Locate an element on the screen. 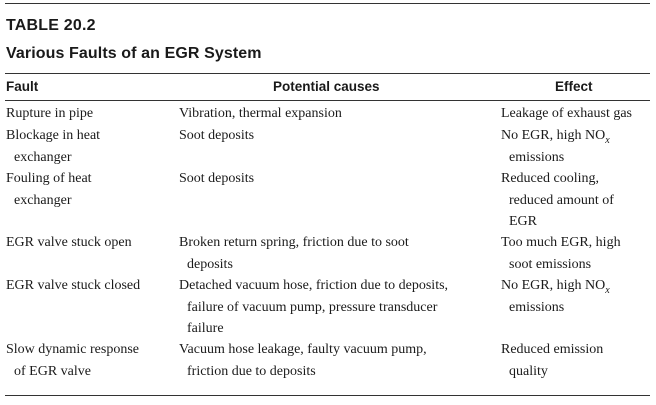 This screenshot has width=656, height=405. fault-cell: EGR valve stuck open is located at coordinates (69, 243).